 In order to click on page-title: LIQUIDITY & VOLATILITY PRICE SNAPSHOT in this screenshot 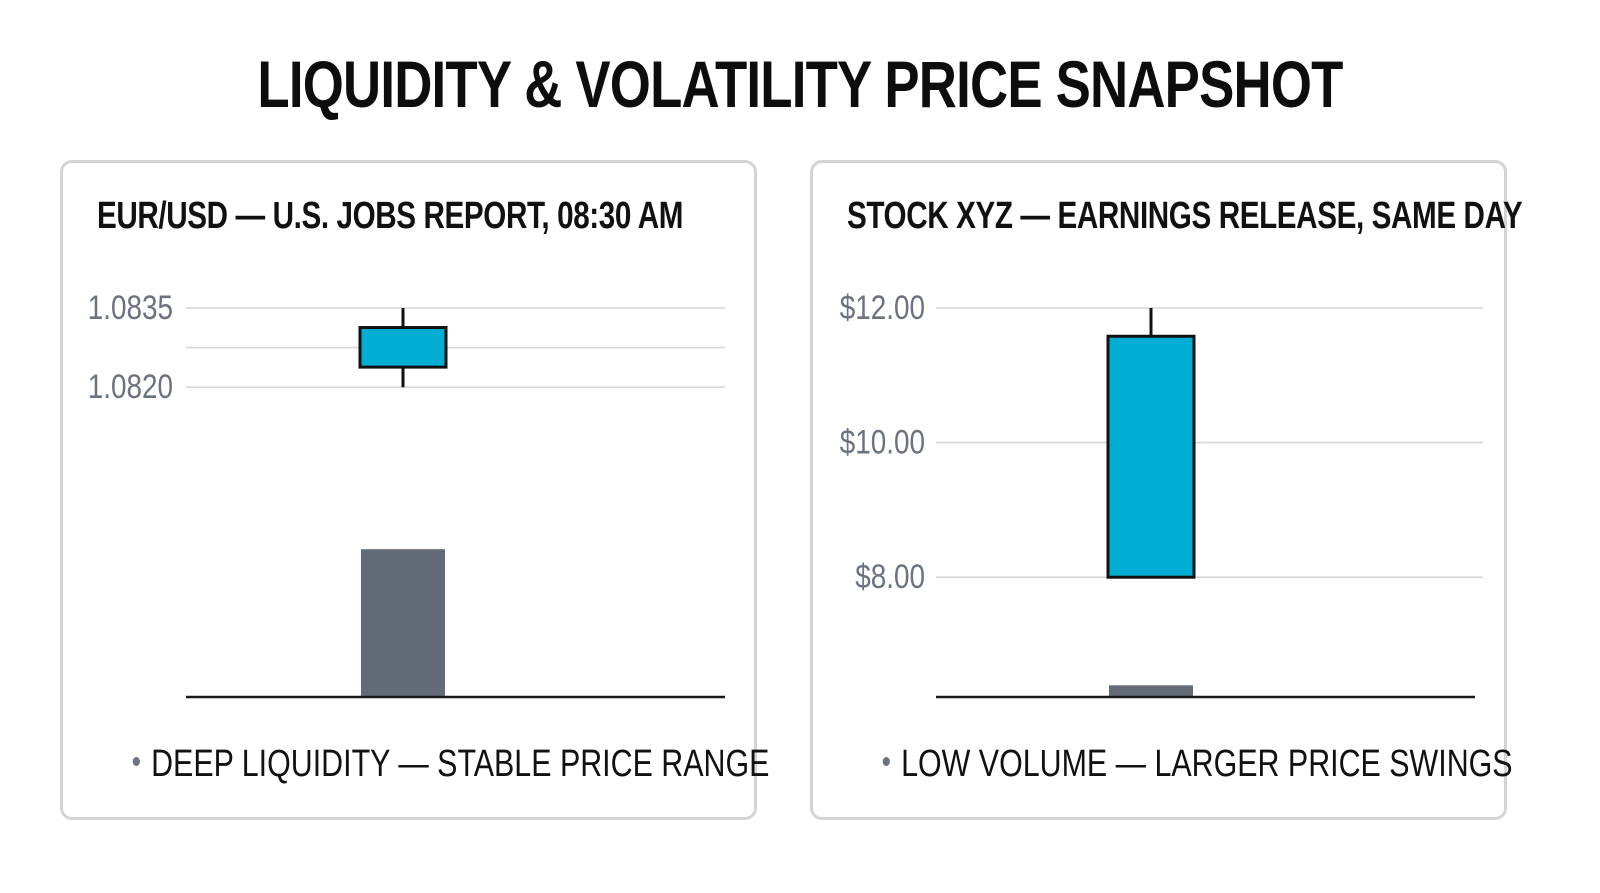, I will do `click(800, 84)`.